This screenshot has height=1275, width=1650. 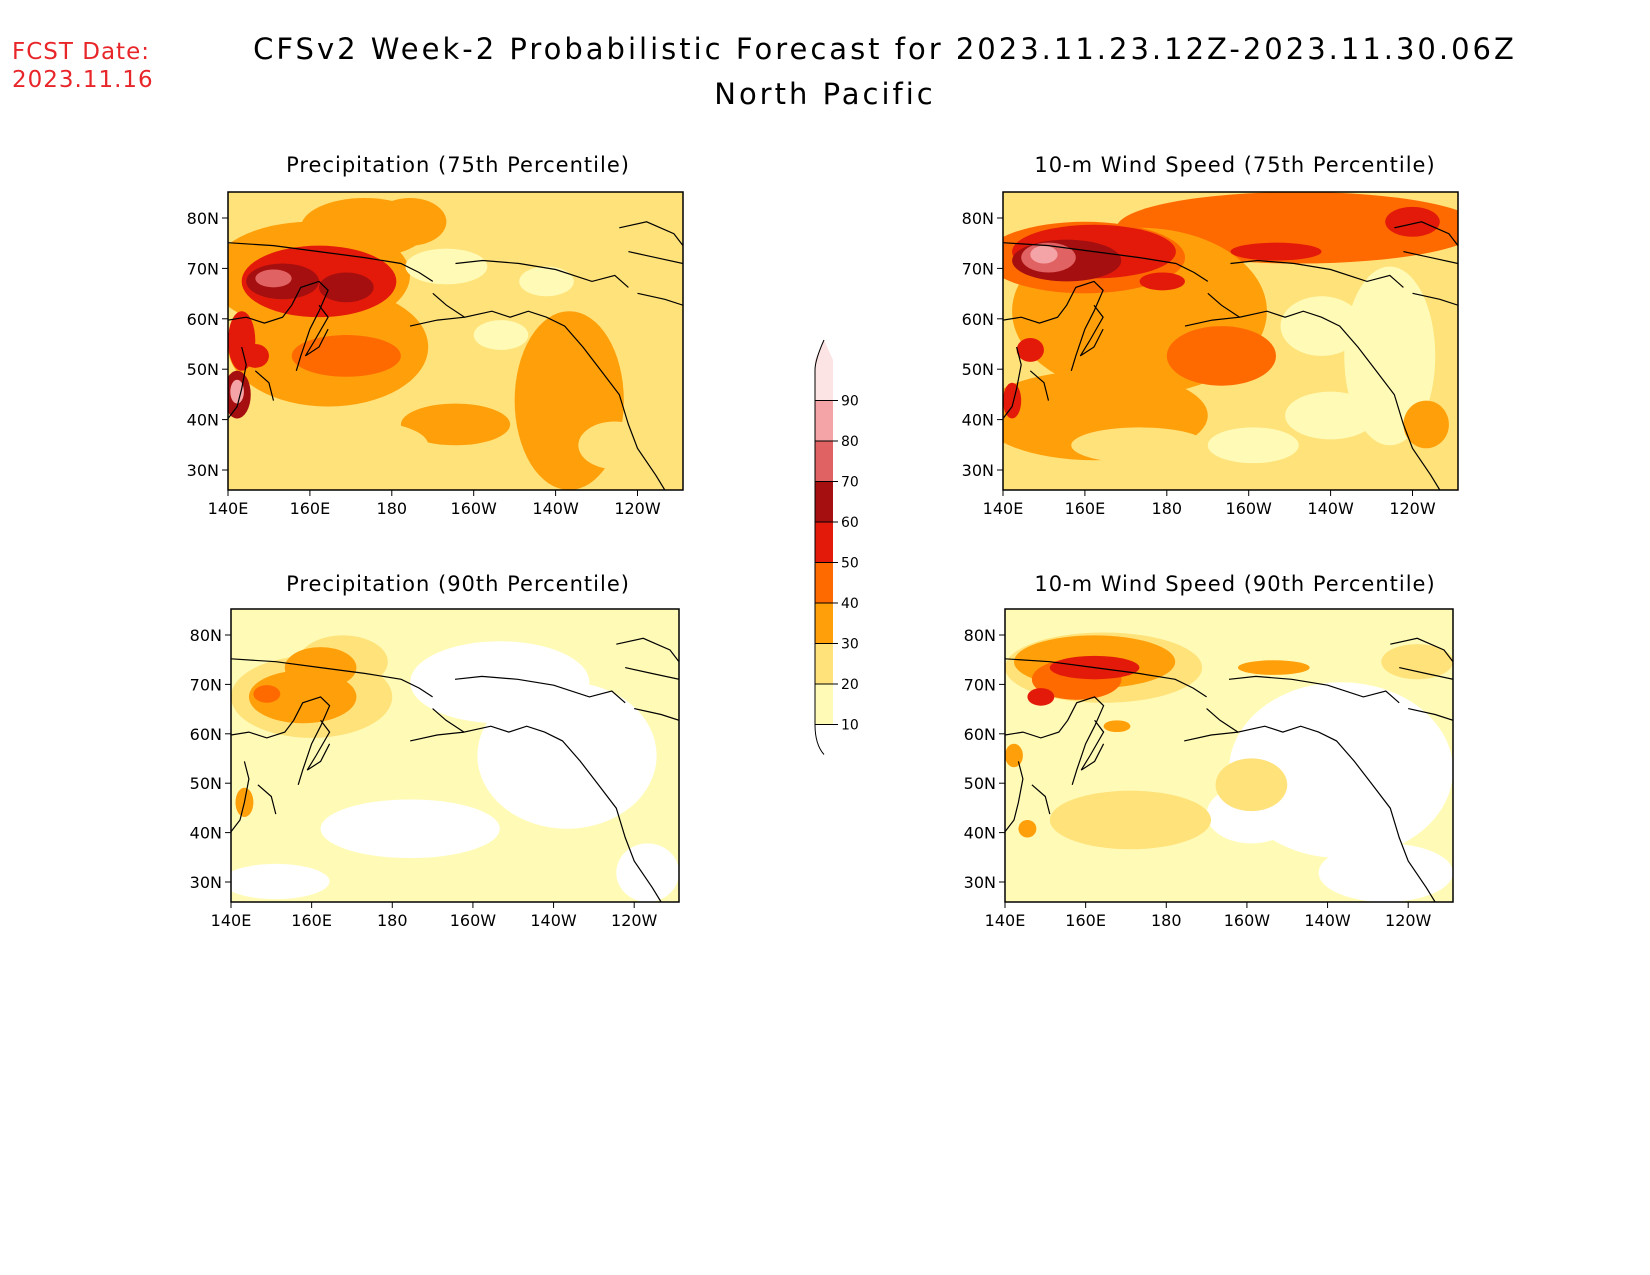 I want to click on colorbar-label: 60, so click(x=850, y=523).